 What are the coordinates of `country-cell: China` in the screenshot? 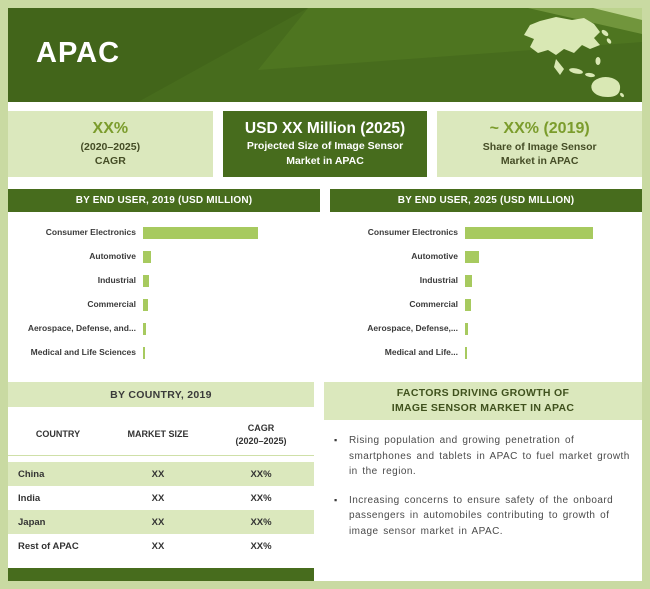 It's located at (31, 474).